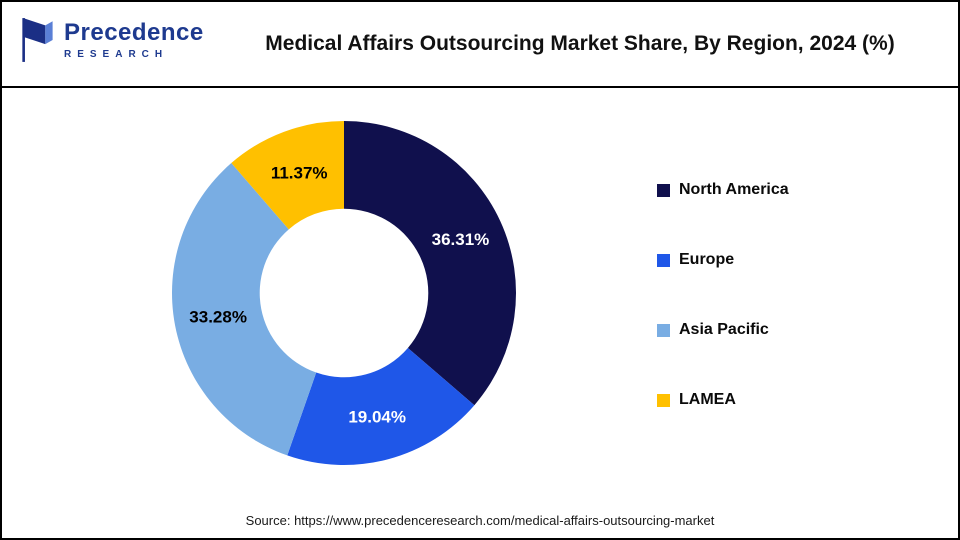  What do you see at coordinates (663, 260) in the screenshot?
I see `legend-swatch-europe` at bounding box center [663, 260].